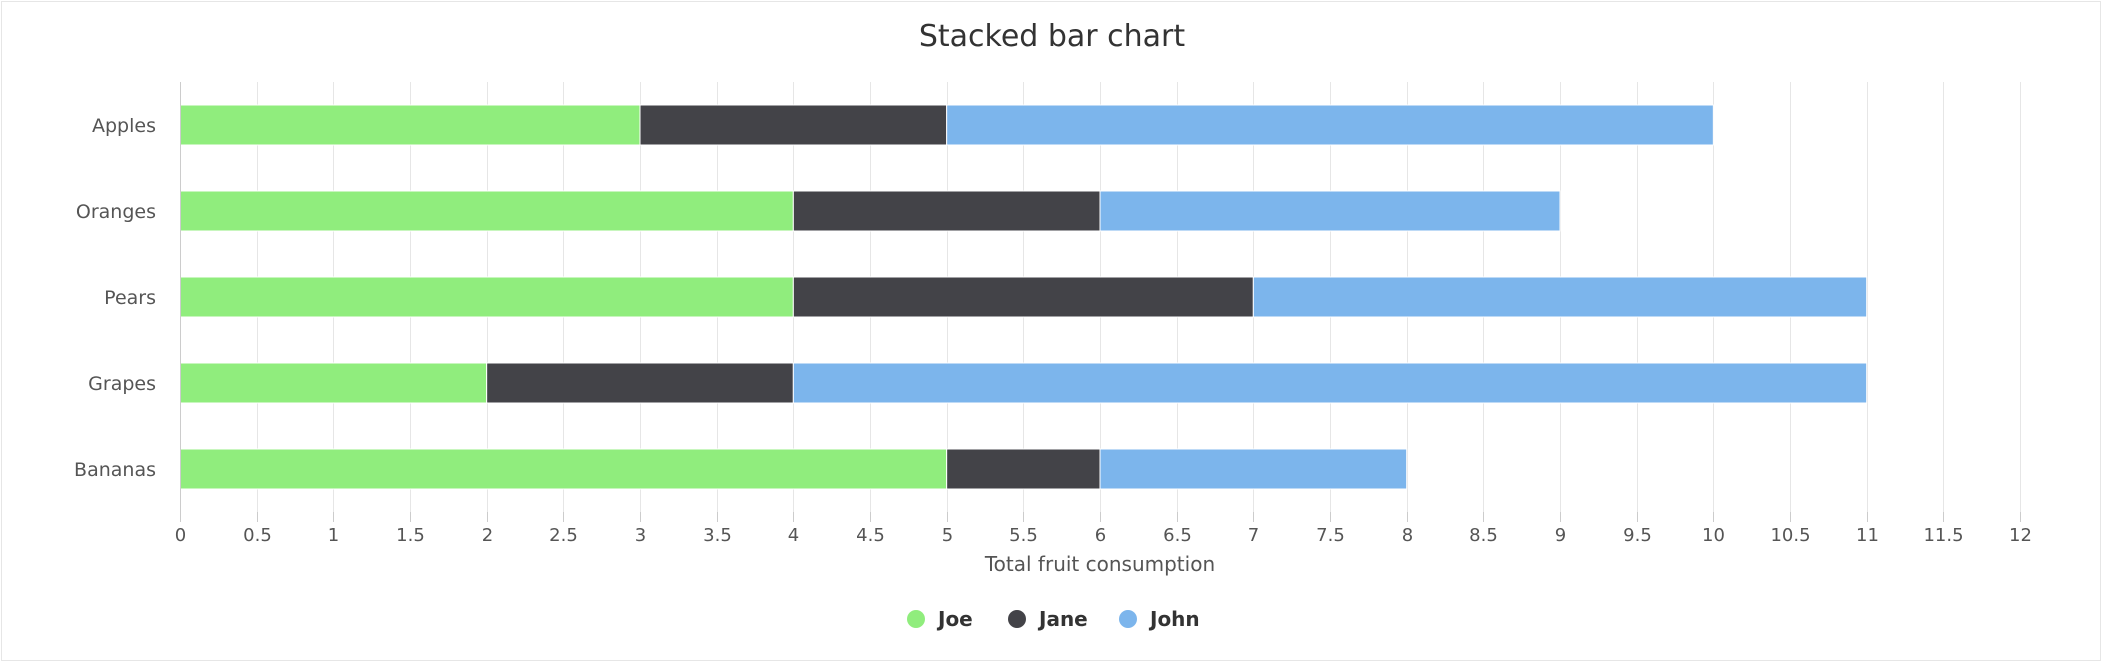 The width and height of the screenshot is (2104, 664). I want to click on x-tick-label: 2, so click(487, 535).